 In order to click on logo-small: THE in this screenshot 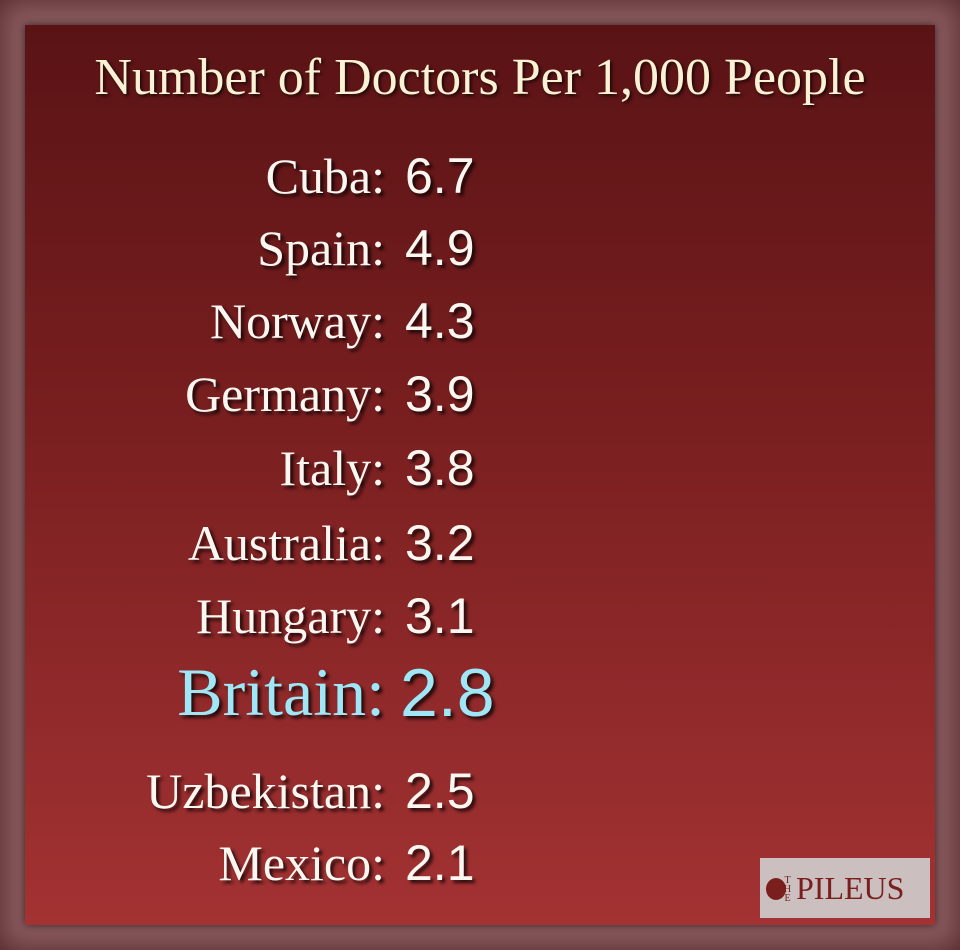, I will do `click(787, 888)`.